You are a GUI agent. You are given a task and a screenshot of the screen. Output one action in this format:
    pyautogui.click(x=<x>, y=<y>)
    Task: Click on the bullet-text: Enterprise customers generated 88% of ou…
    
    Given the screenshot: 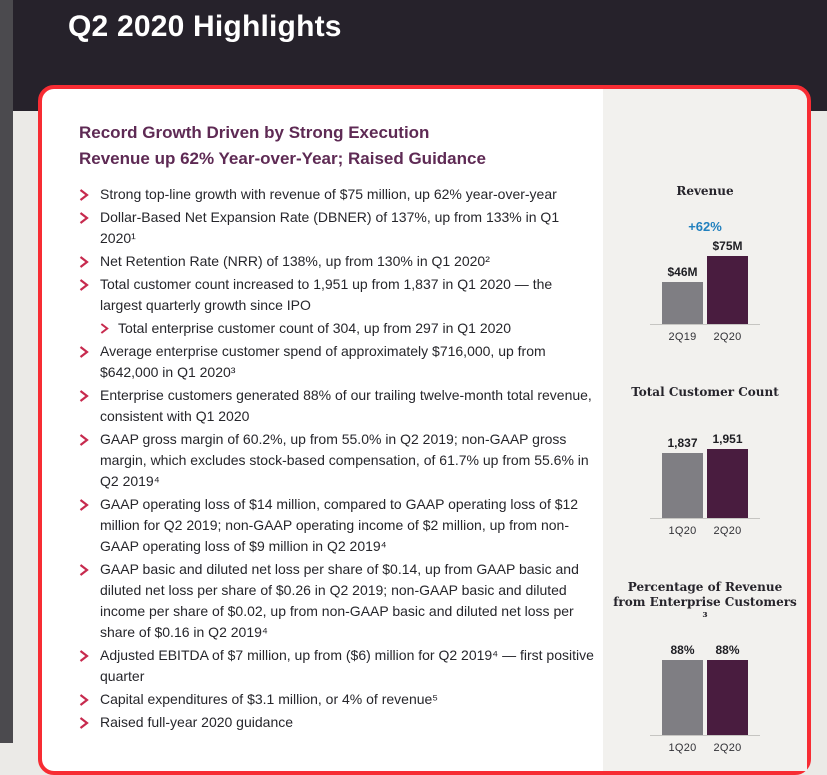 What is the action you would take?
    pyautogui.click(x=346, y=405)
    